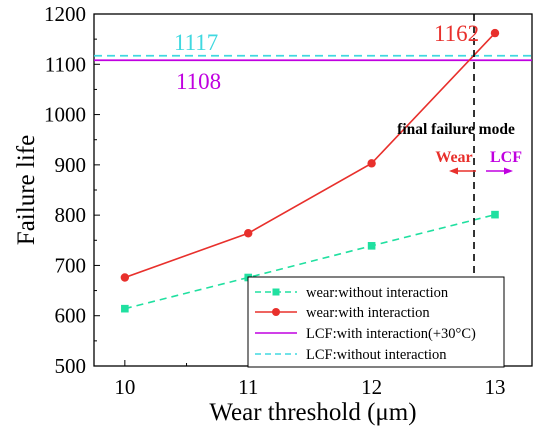  What do you see at coordinates (65, 115) in the screenshot?
I see `y-tick-label: 1000` at bounding box center [65, 115].